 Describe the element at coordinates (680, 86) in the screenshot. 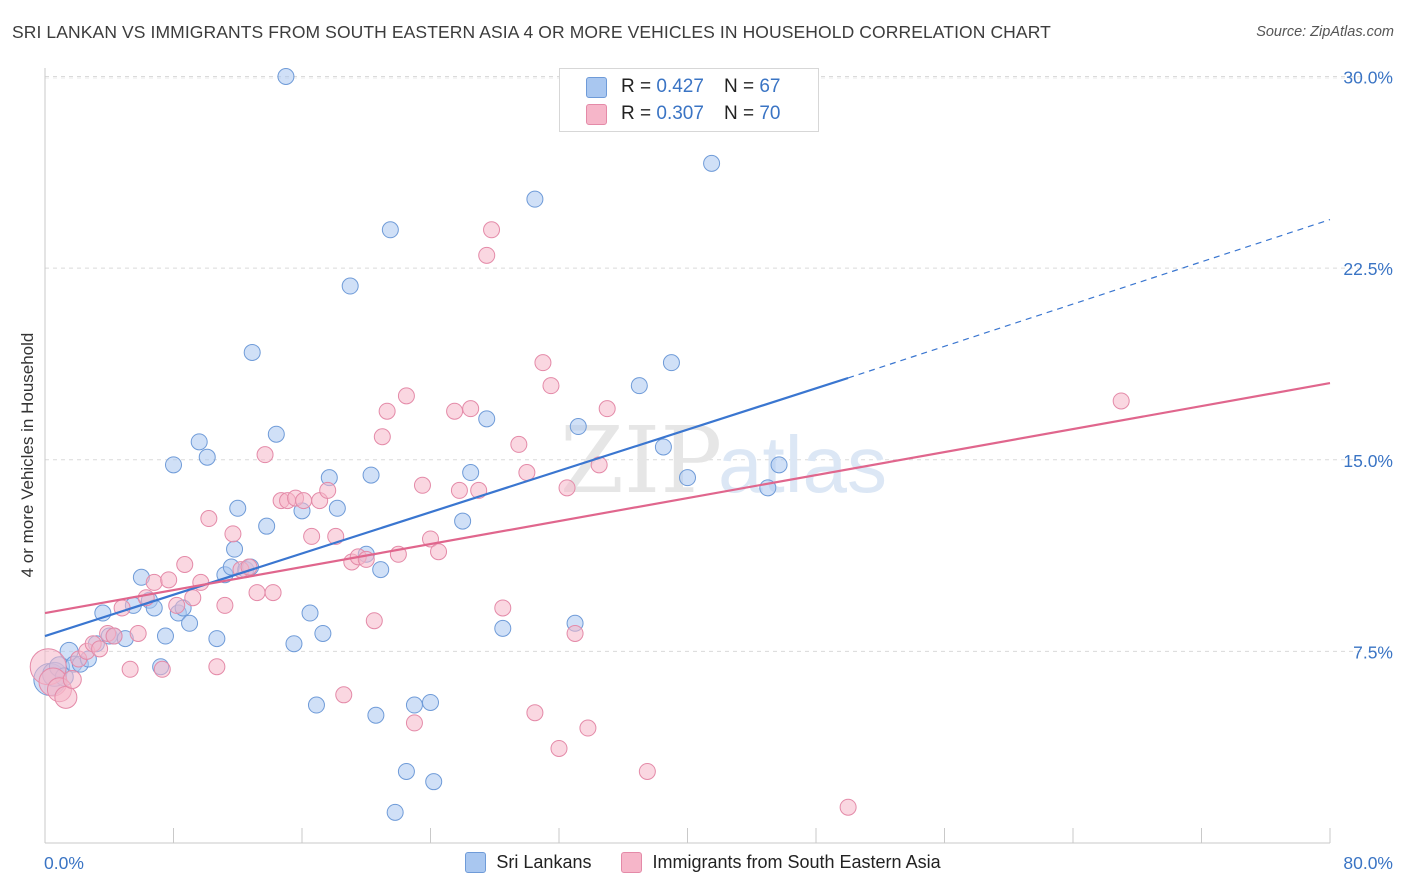

I see `legend-r-value: 0.427` at that location.